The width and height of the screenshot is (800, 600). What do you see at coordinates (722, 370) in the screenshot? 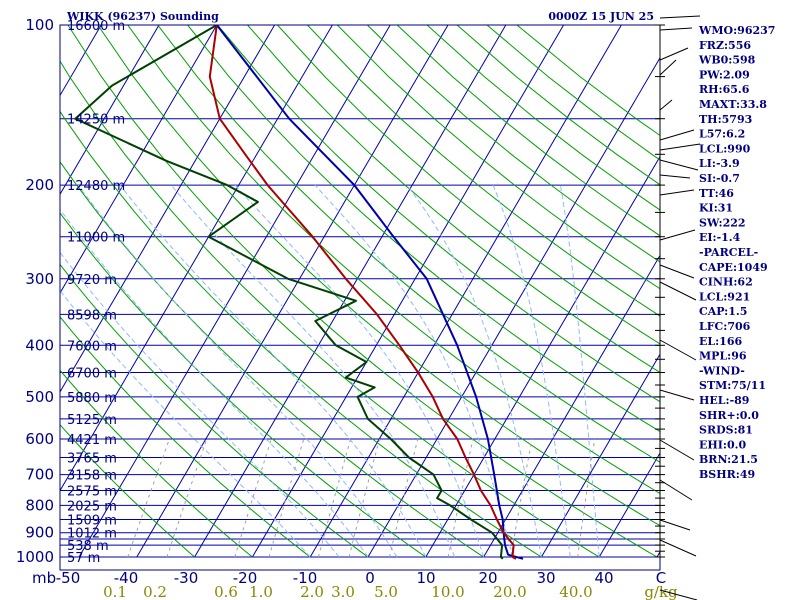
I see `index-value: -WIND-` at bounding box center [722, 370].